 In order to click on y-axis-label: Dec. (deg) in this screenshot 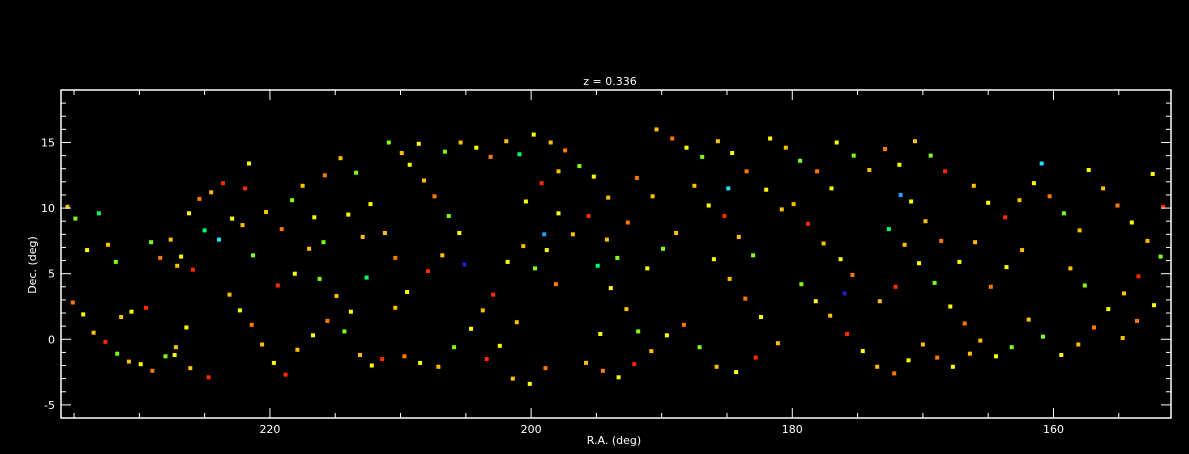, I will do `click(32, 265)`.